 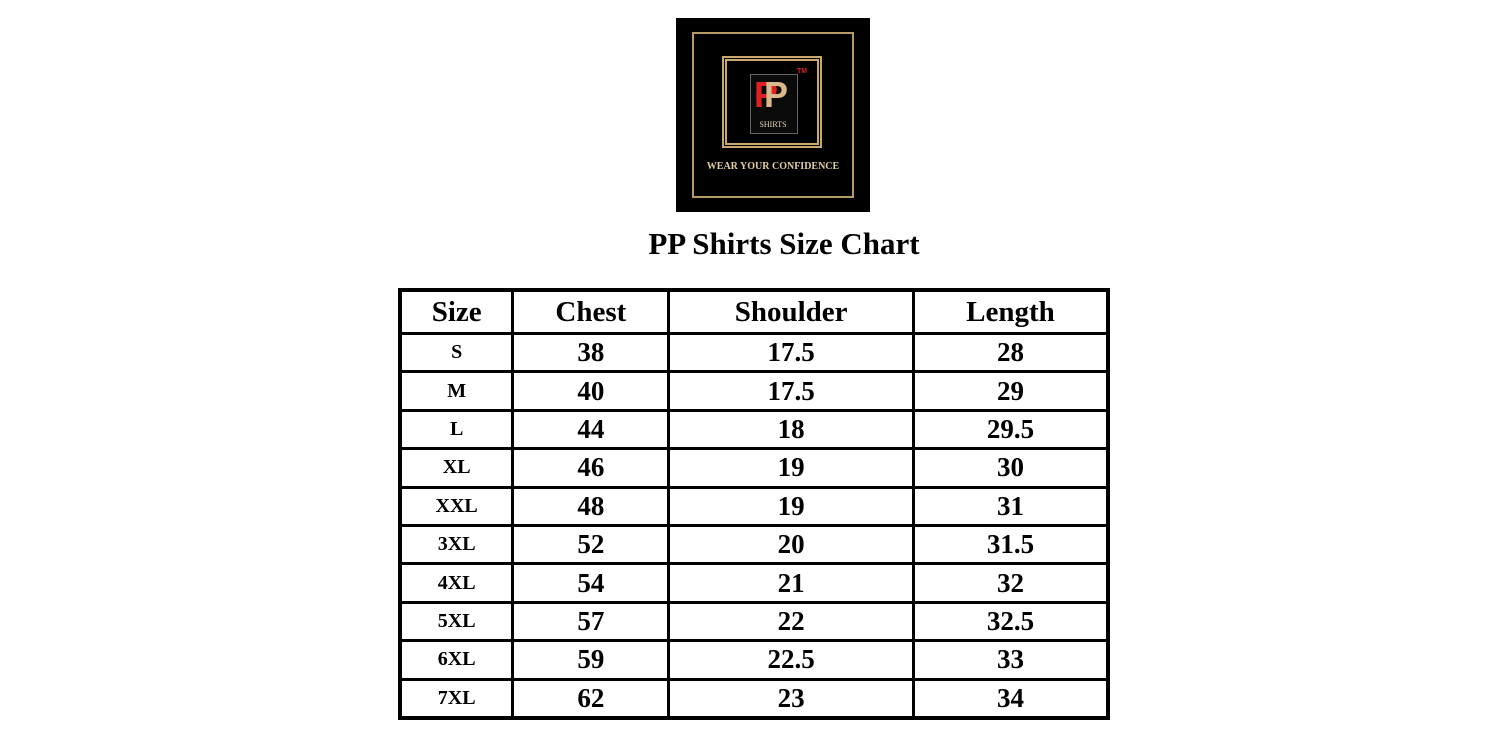 What do you see at coordinates (456, 621) in the screenshot?
I see `cell-size: 5XL` at bounding box center [456, 621].